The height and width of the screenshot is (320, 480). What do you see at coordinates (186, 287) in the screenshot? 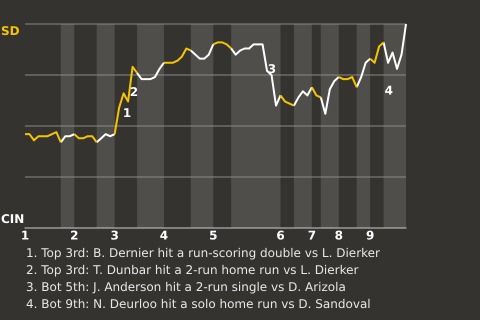
I see `text: 3. Bot 5th: J. Anderson hit a 2-run single vs D. Arizola` at bounding box center [186, 287].